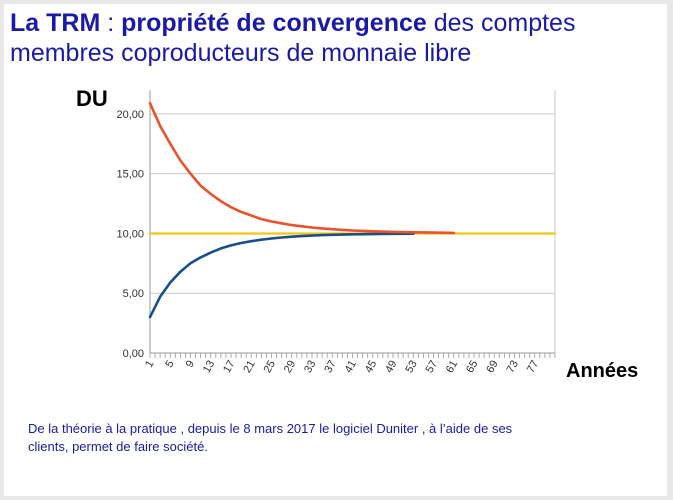  I want to click on x-tick-label: 69, so click(492, 367).